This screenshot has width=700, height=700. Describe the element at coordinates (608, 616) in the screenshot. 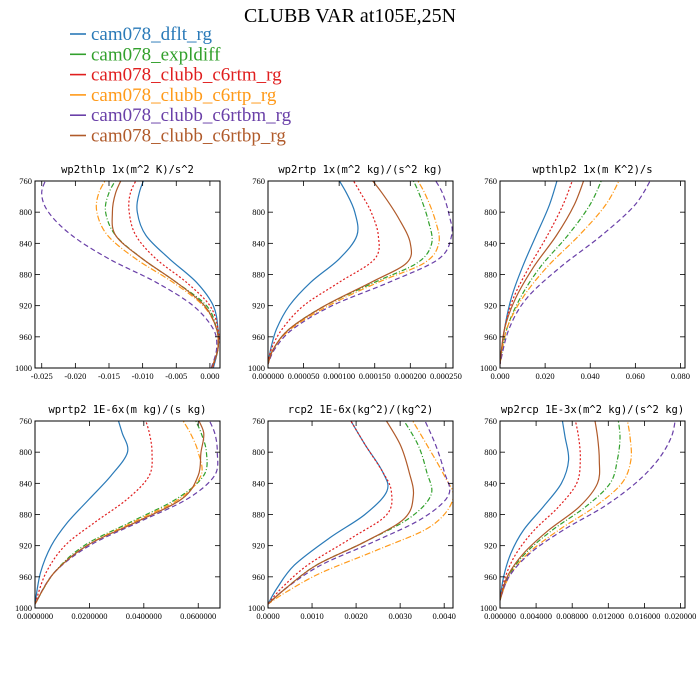

I see `x-tick-label: 0.012000` at that location.